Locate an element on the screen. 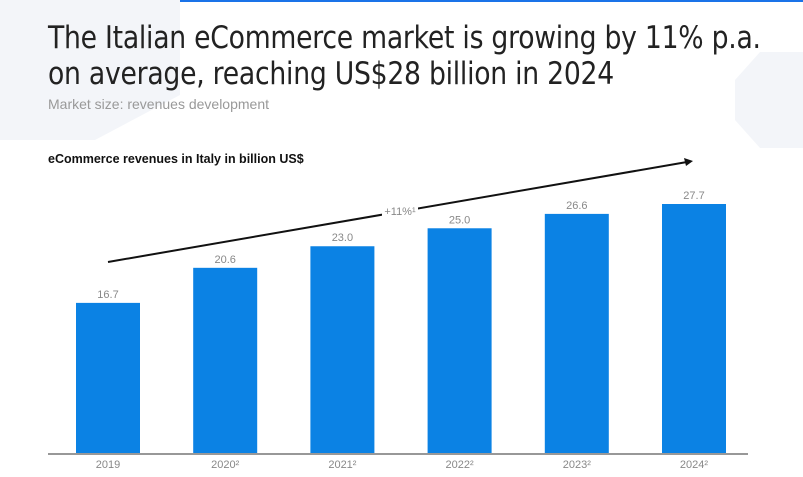  x-tick-label-2: 2021² is located at coordinates (342, 465).